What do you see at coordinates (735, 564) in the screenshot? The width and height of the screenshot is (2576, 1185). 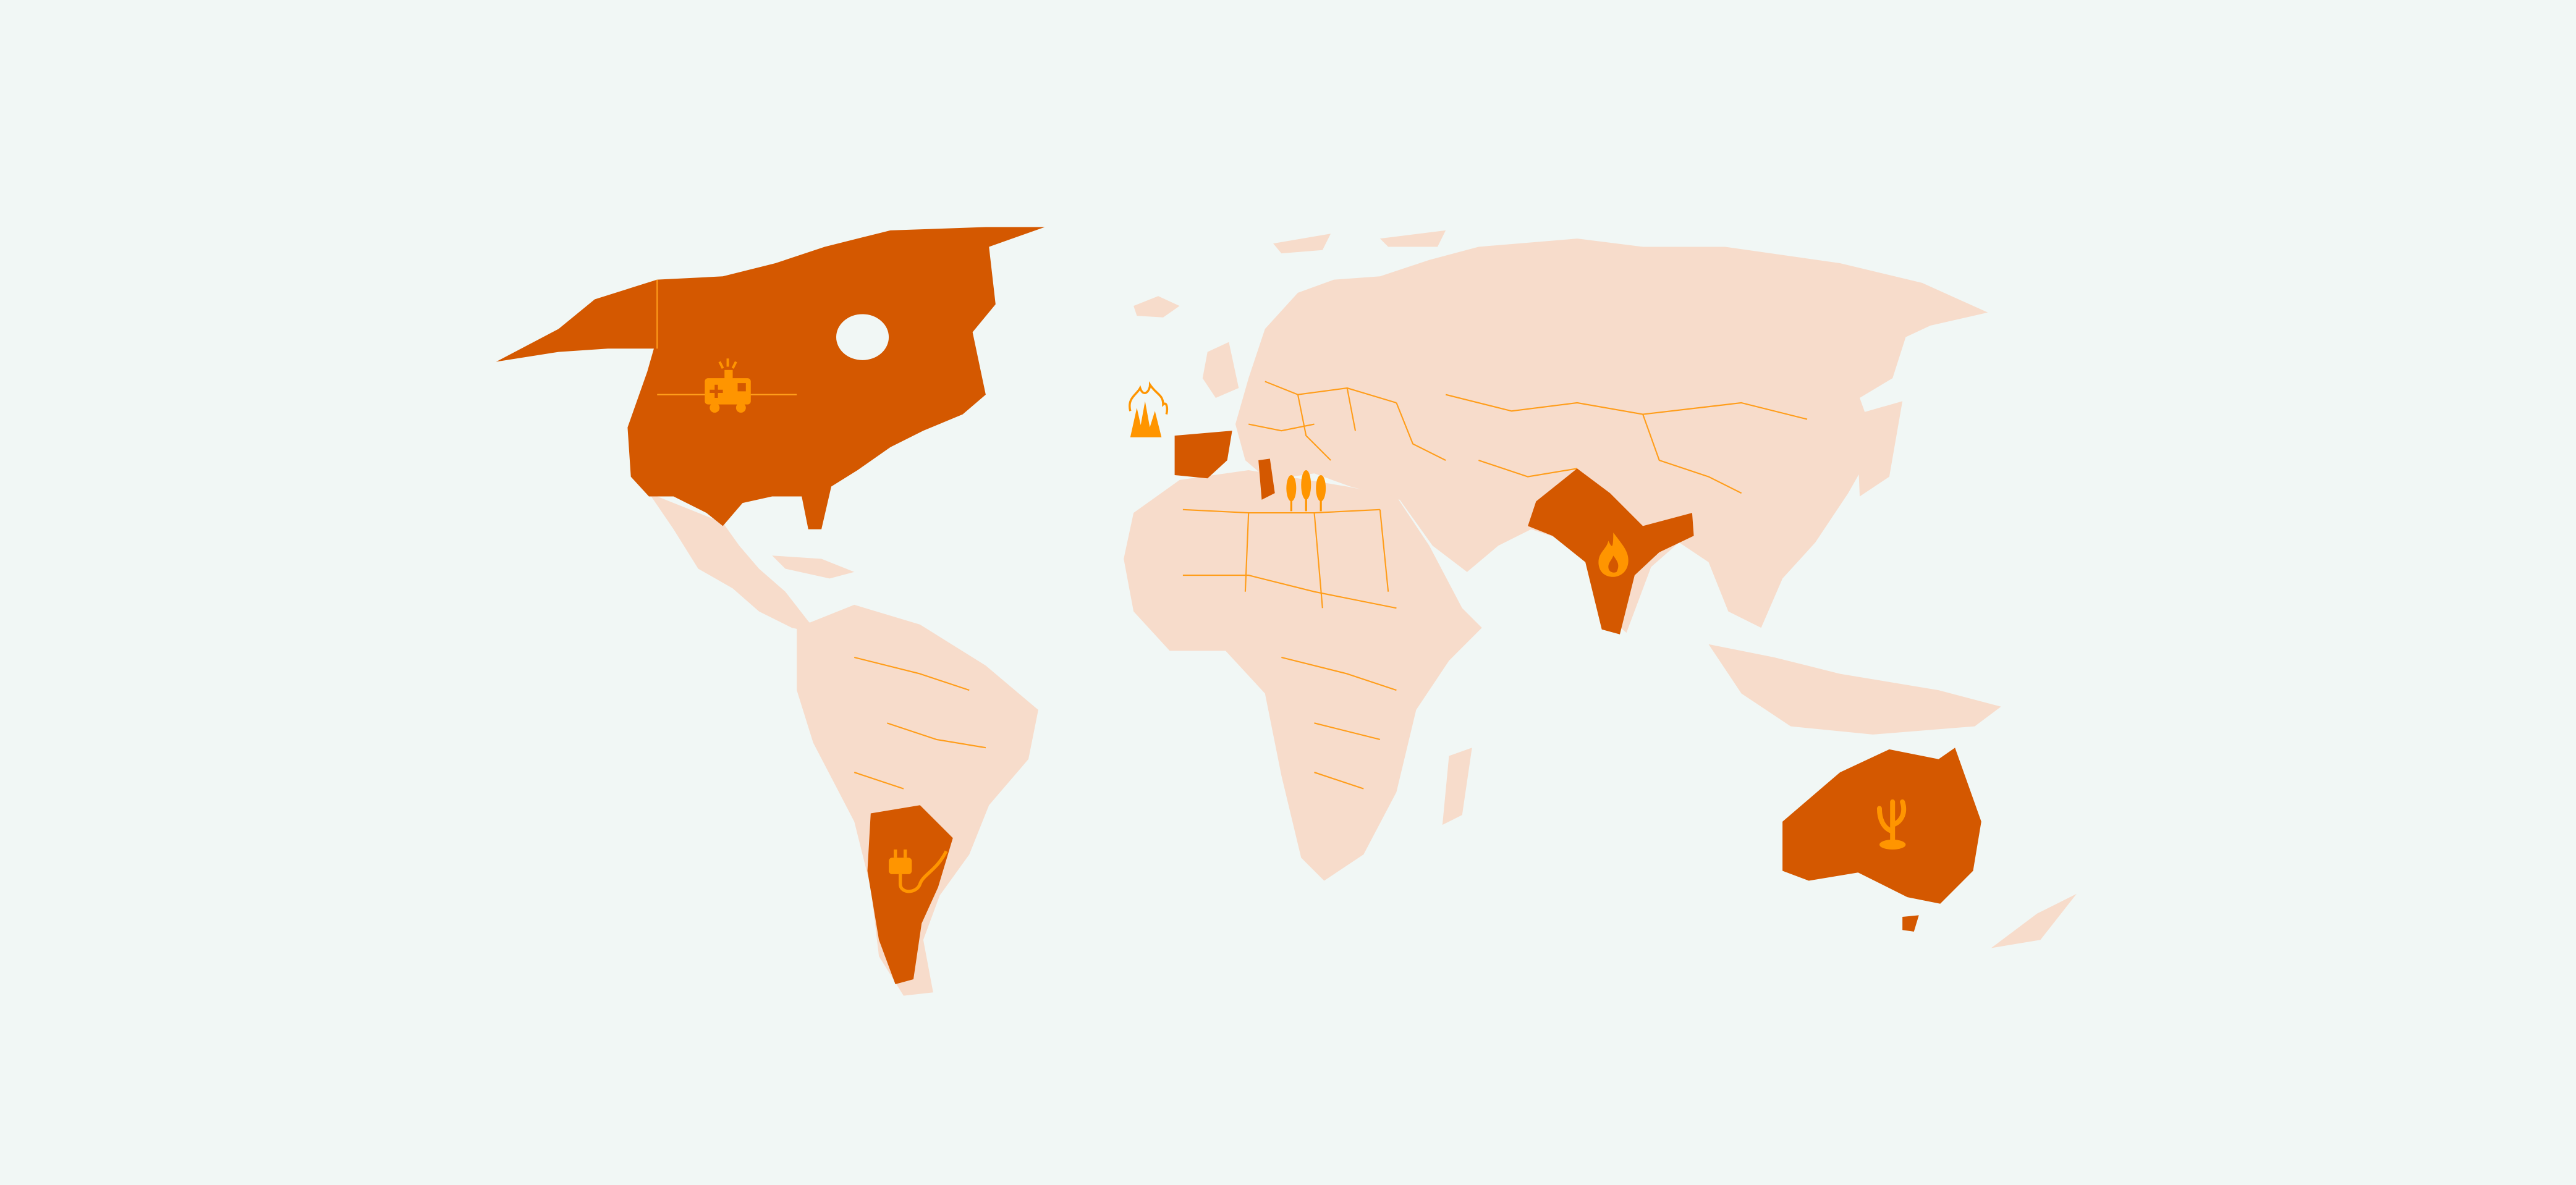 I see `mexico-central-america` at bounding box center [735, 564].